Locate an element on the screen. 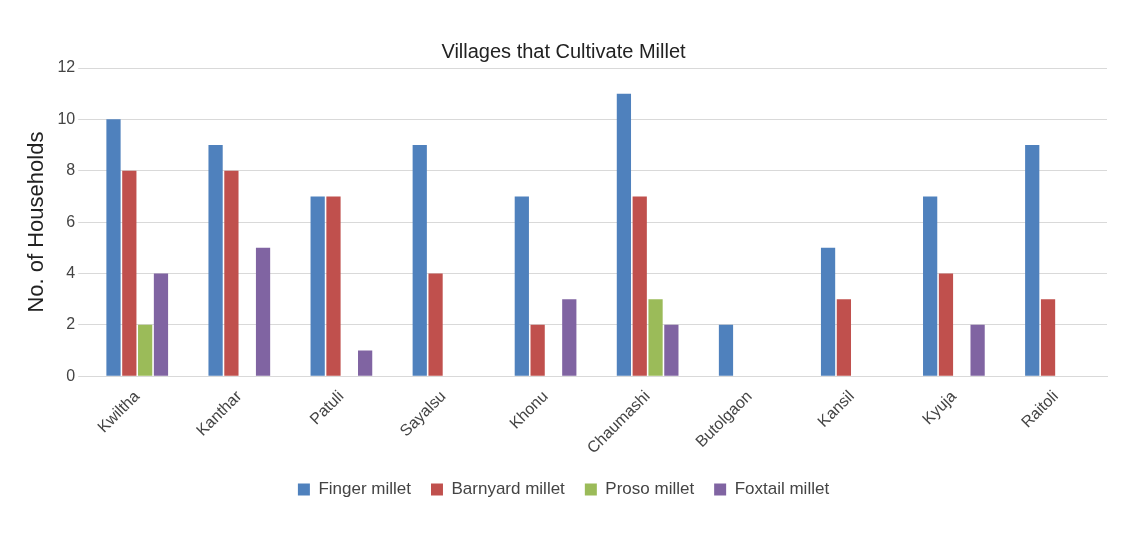 The height and width of the screenshot is (548, 1137). y-axis-title: No. of Households is located at coordinates (36, 222).